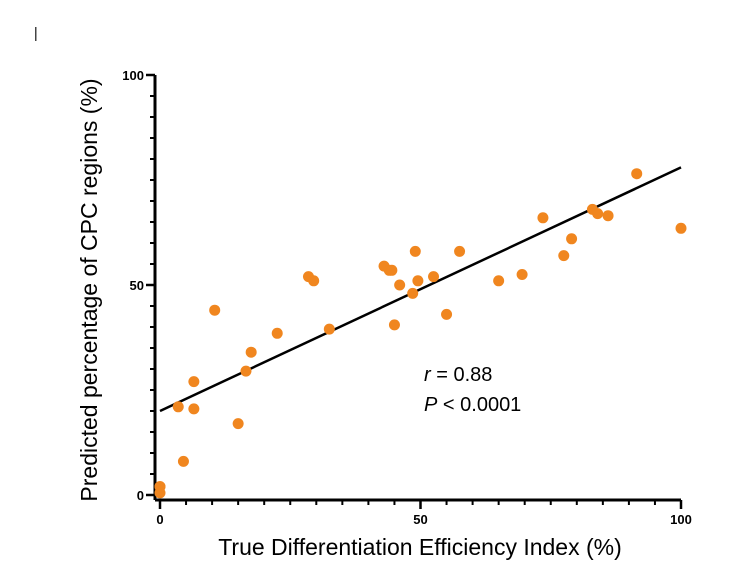  Describe the element at coordinates (681, 519) in the screenshot. I see `x-tick-label: 100` at that location.